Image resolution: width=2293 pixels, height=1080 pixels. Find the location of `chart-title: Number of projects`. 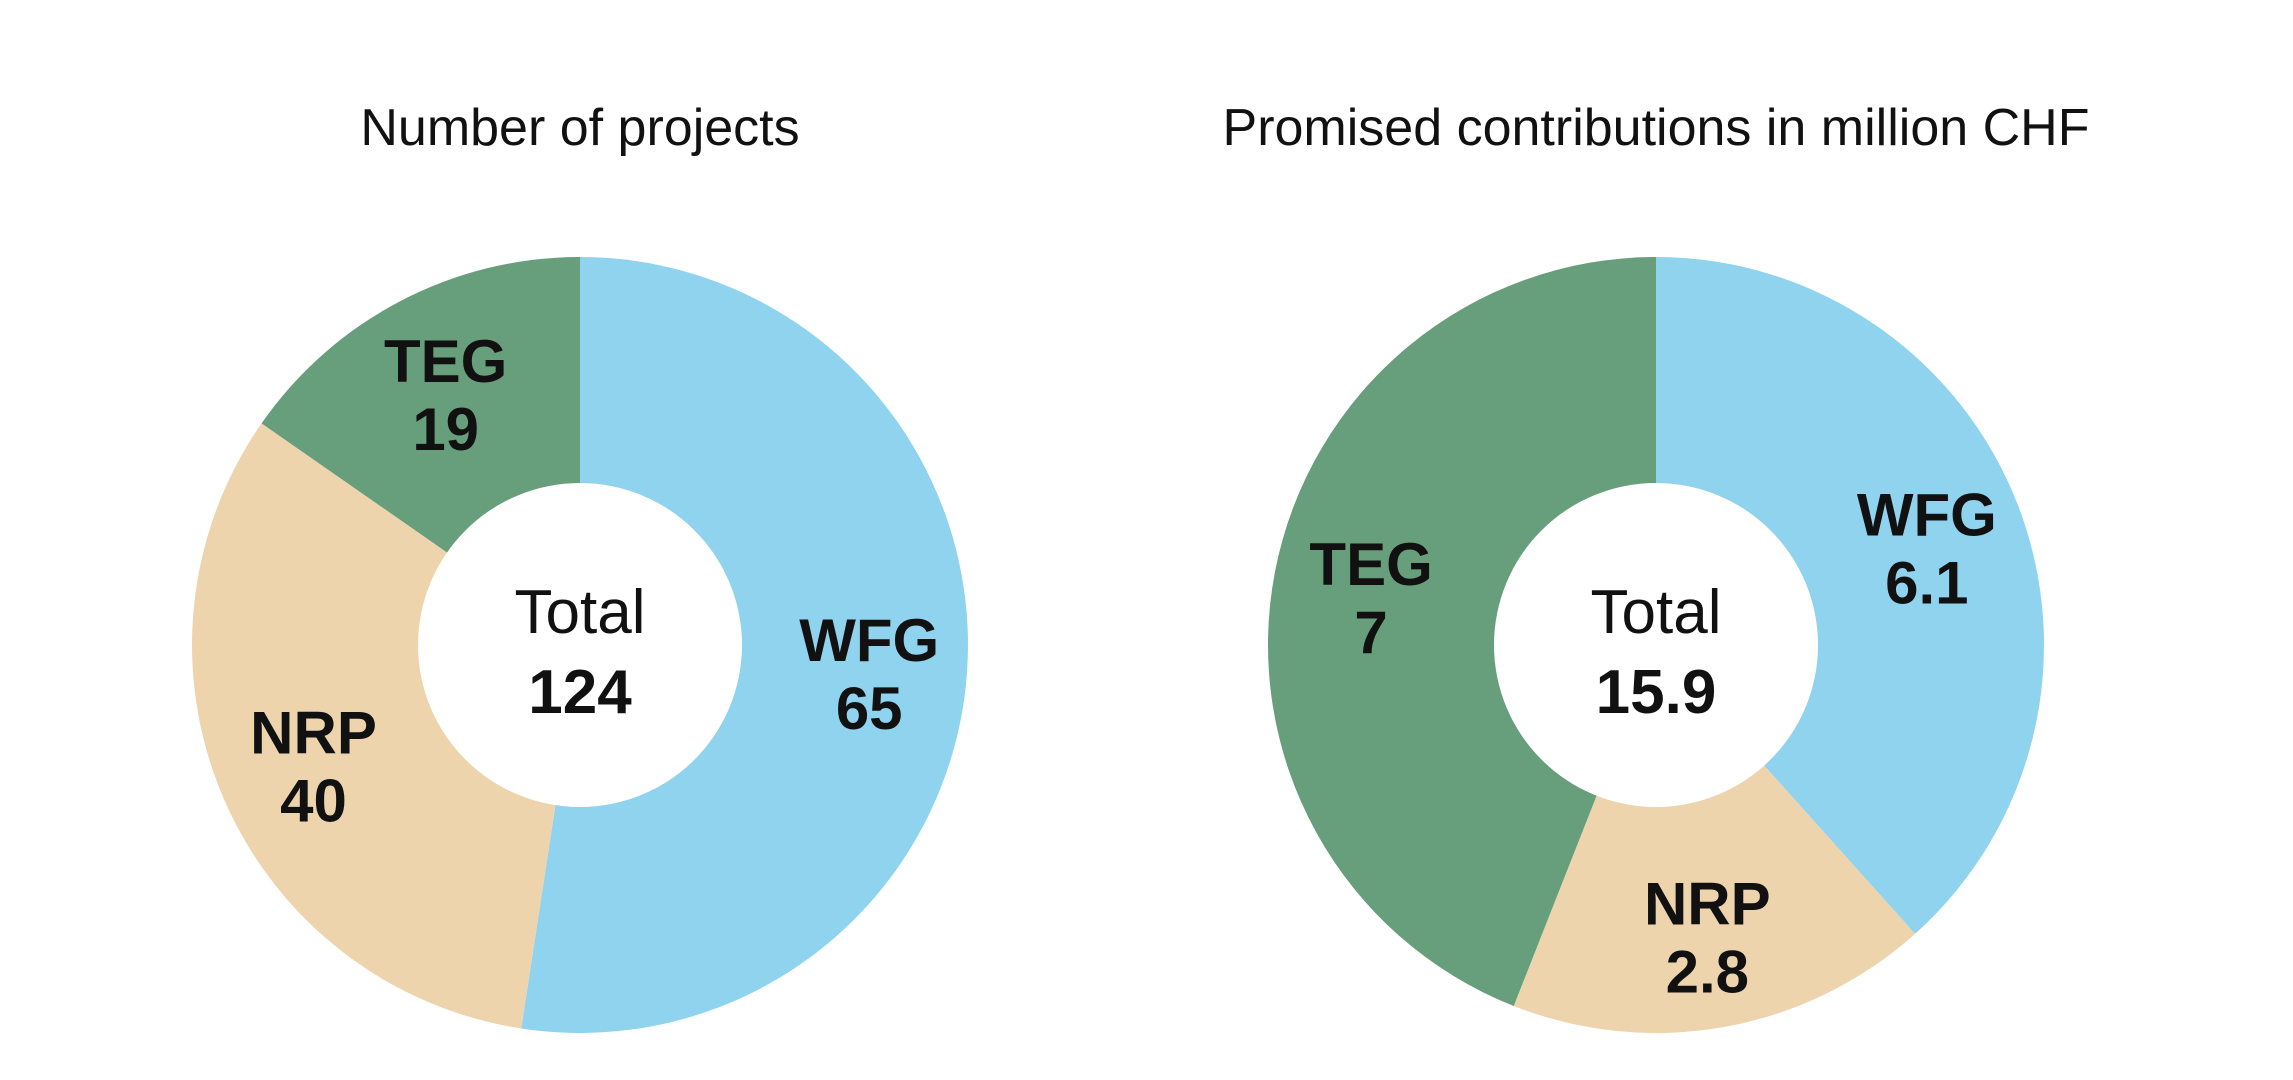

chart-title: Number of projects is located at coordinates (579, 128).